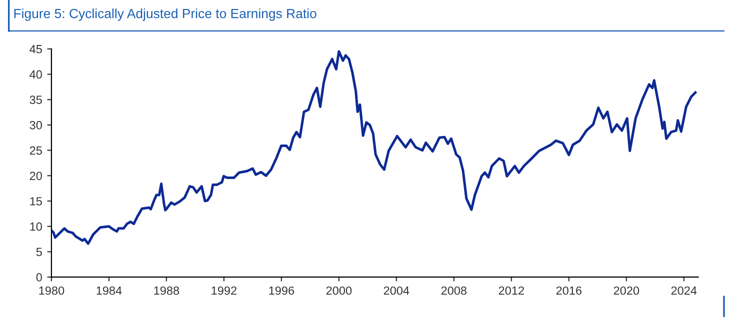 The width and height of the screenshot is (735, 326). I want to click on y-tick-label: 40, so click(36, 74).